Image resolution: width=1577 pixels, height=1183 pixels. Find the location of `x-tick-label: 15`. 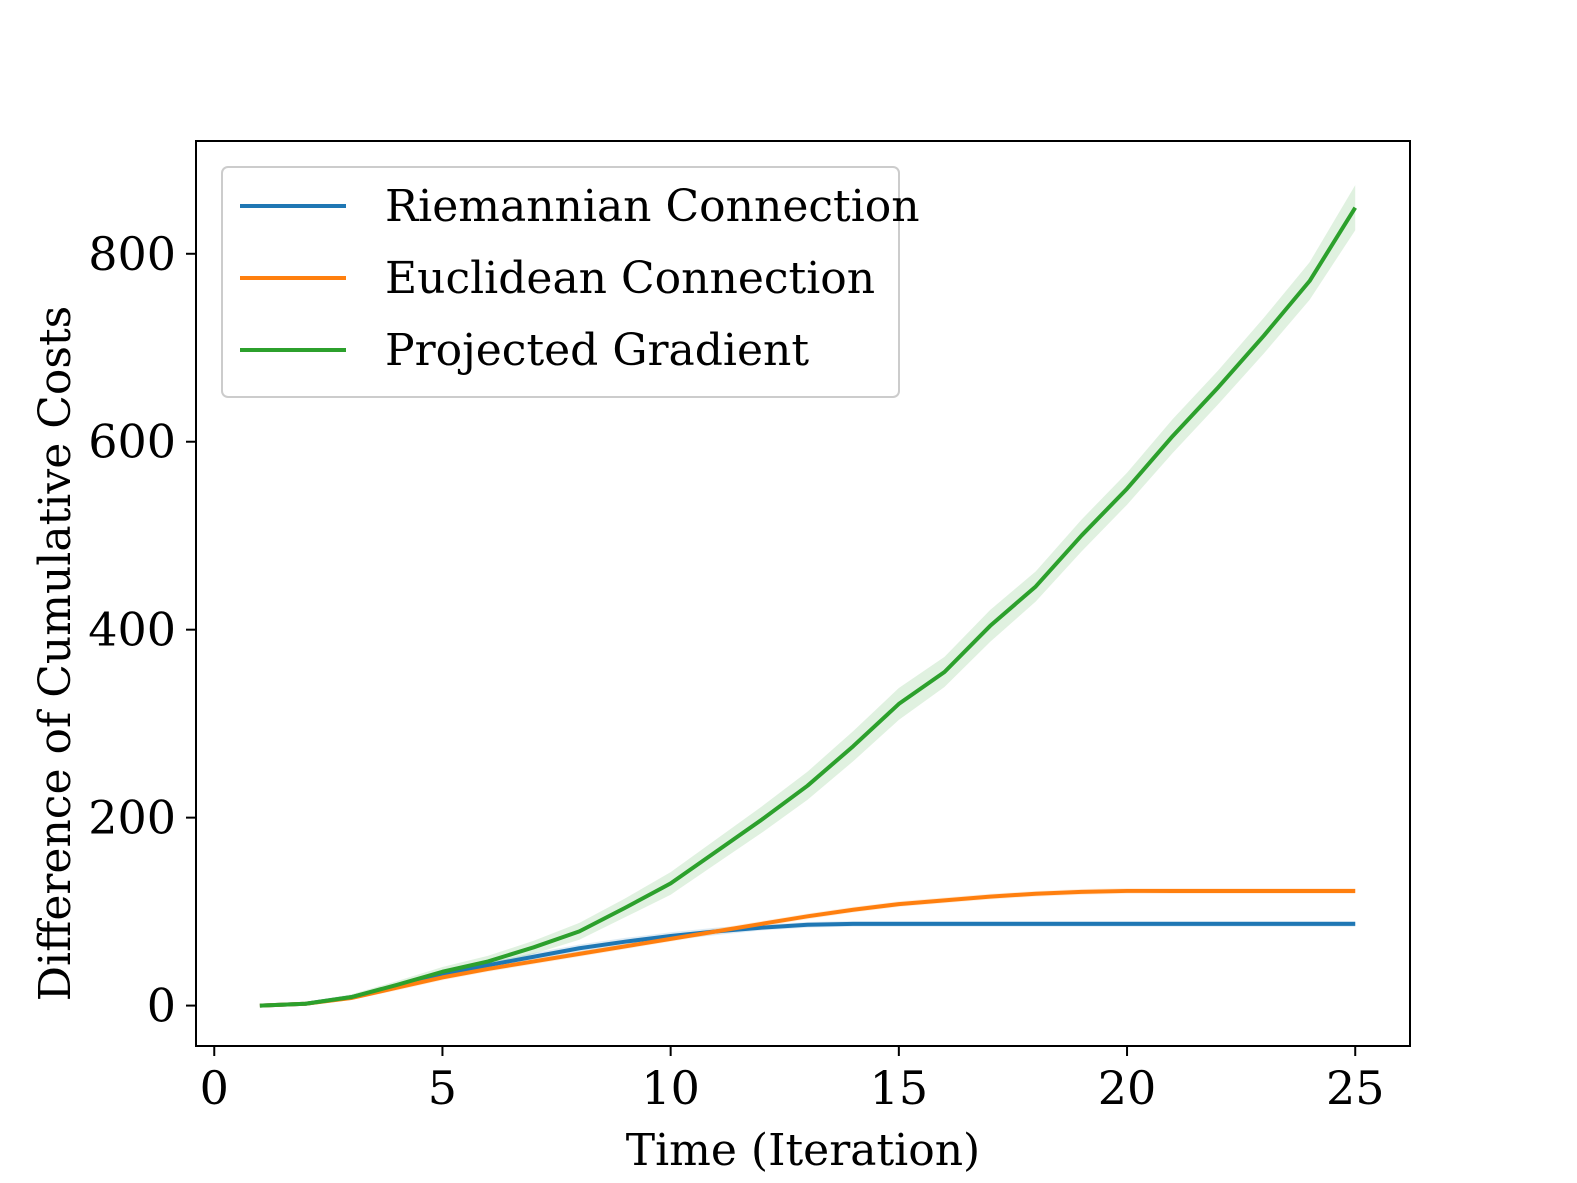

x-tick-label: 15 is located at coordinates (899, 1088).